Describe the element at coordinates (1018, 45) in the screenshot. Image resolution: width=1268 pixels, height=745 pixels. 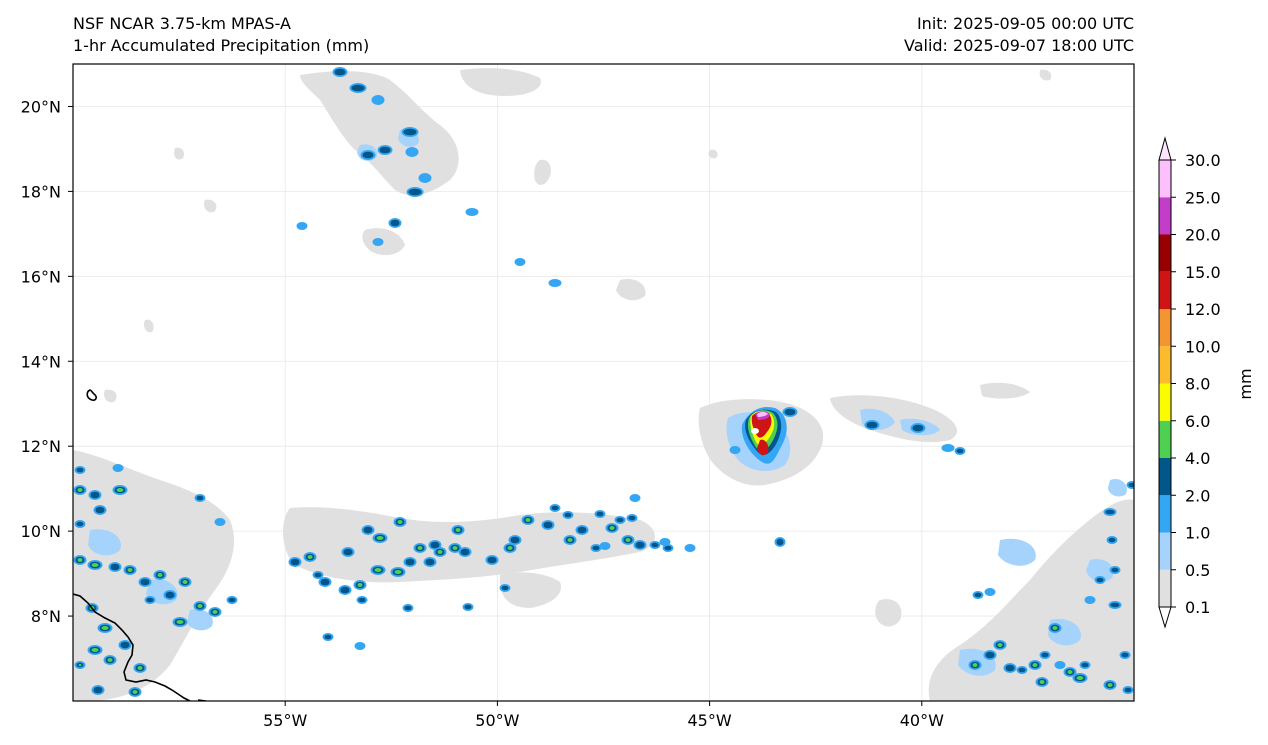
I see `valid-time: Valid: 2025-09-07 18:00 UTC` at that location.